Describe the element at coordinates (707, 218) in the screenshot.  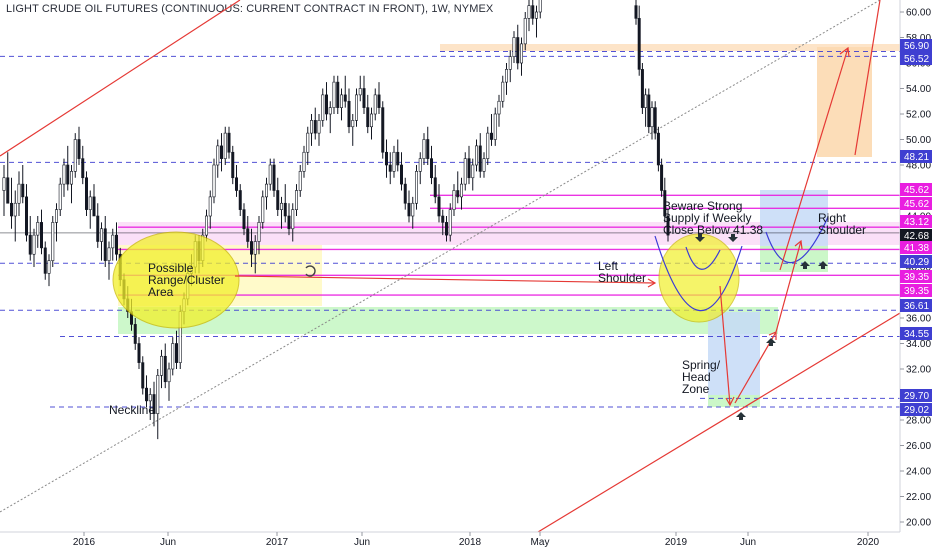
I see `annotation-text: Supply if Weekly` at that location.